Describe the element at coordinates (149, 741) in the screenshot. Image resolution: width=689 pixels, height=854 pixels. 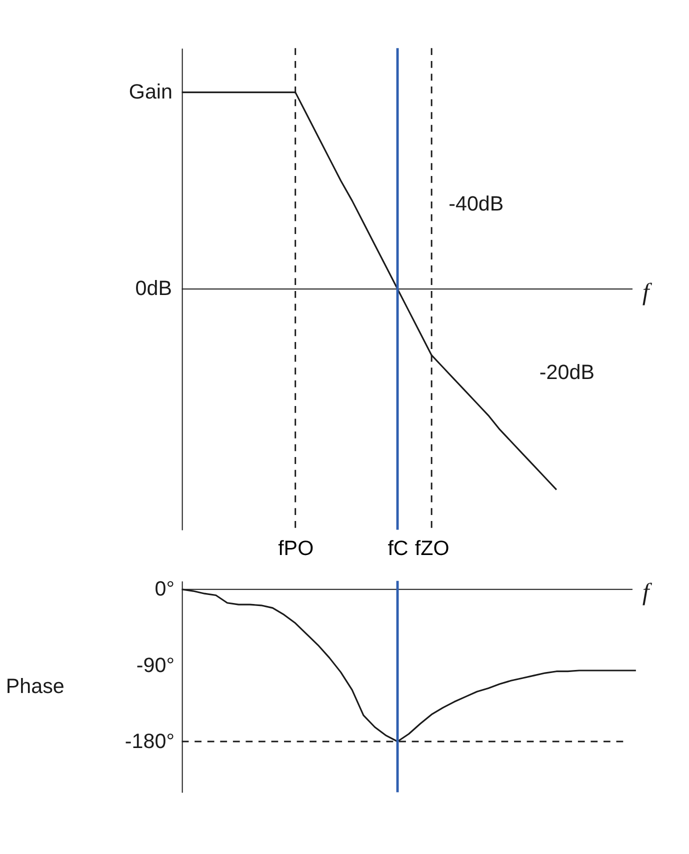
I see `y-tick-label: -180°` at that location.